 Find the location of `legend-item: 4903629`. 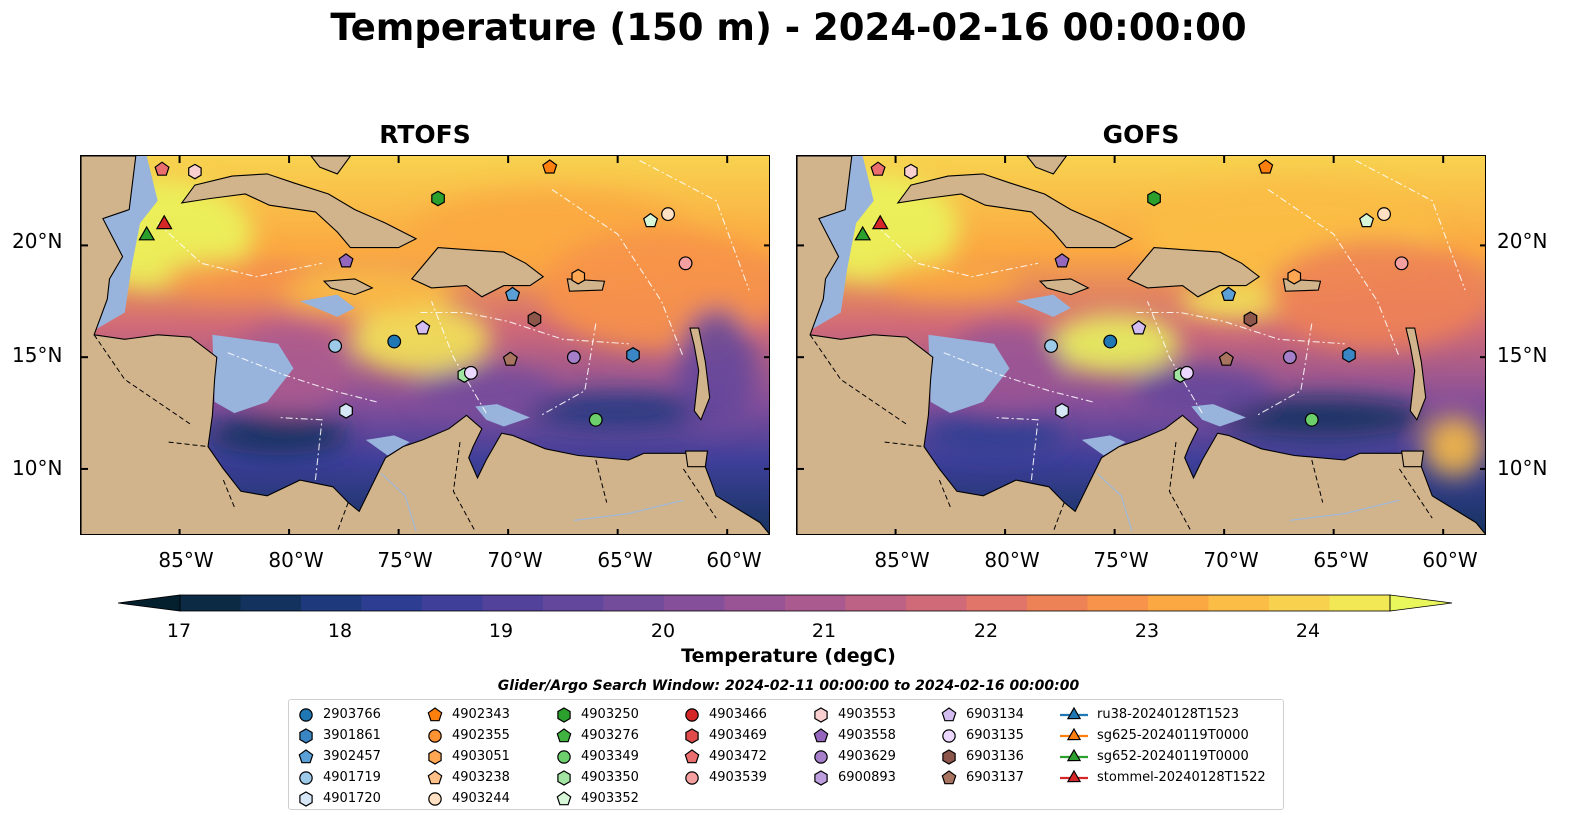

legend-item: 4903629 is located at coordinates (854, 756).